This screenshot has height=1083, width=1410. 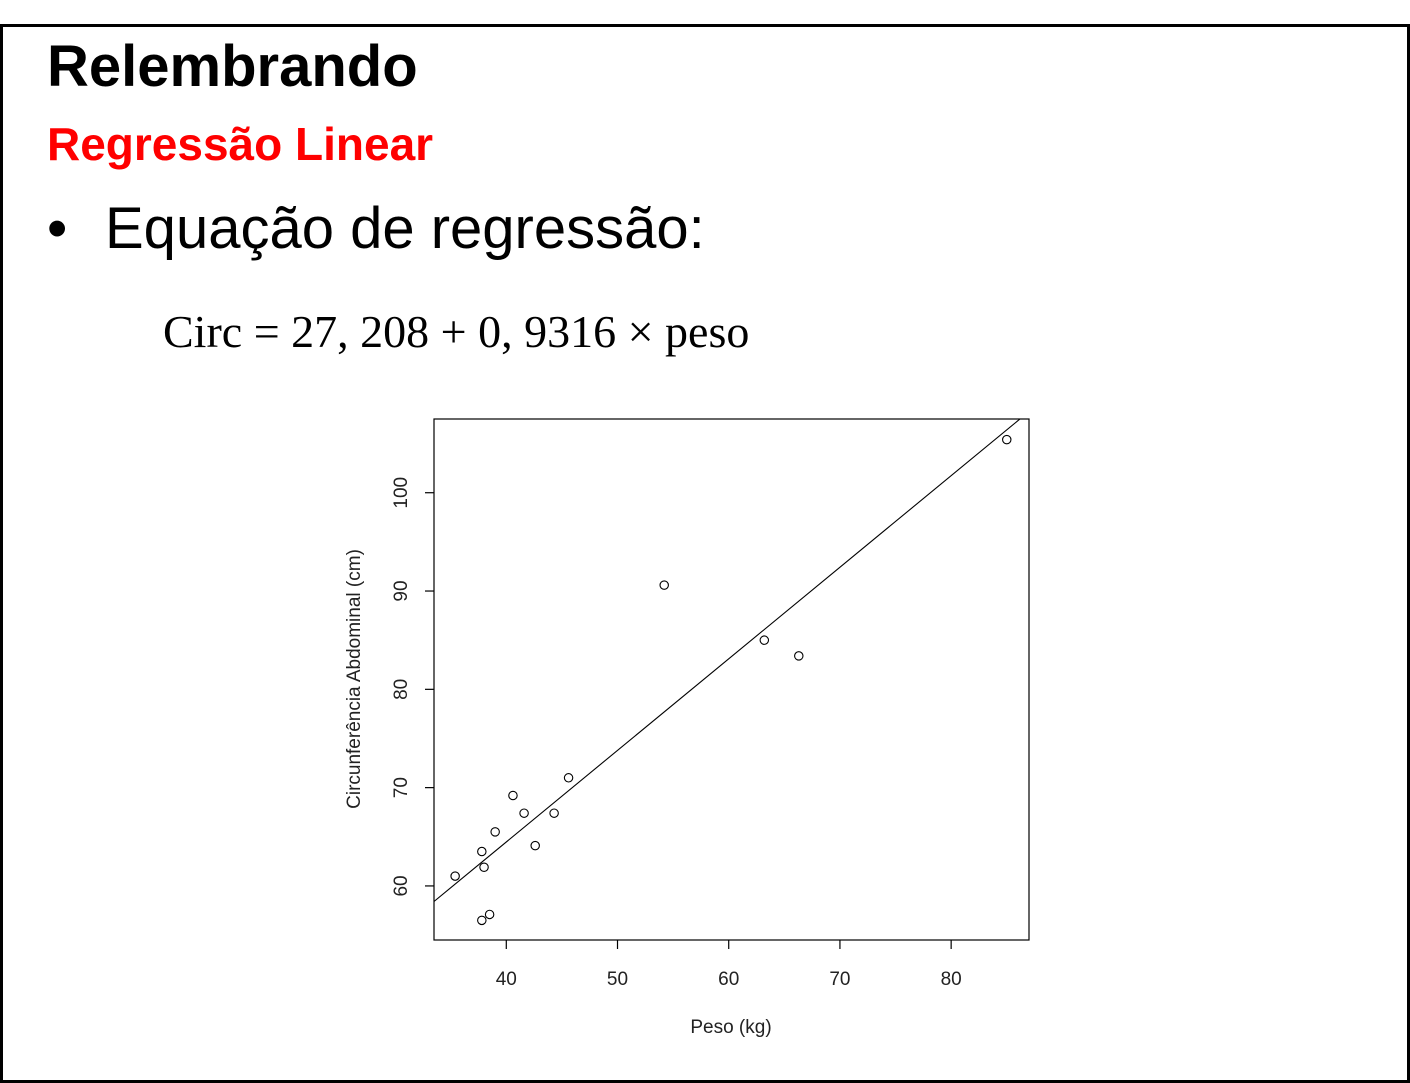 What do you see at coordinates (728, 979) in the screenshot?
I see `x-tick-label: 60` at bounding box center [728, 979].